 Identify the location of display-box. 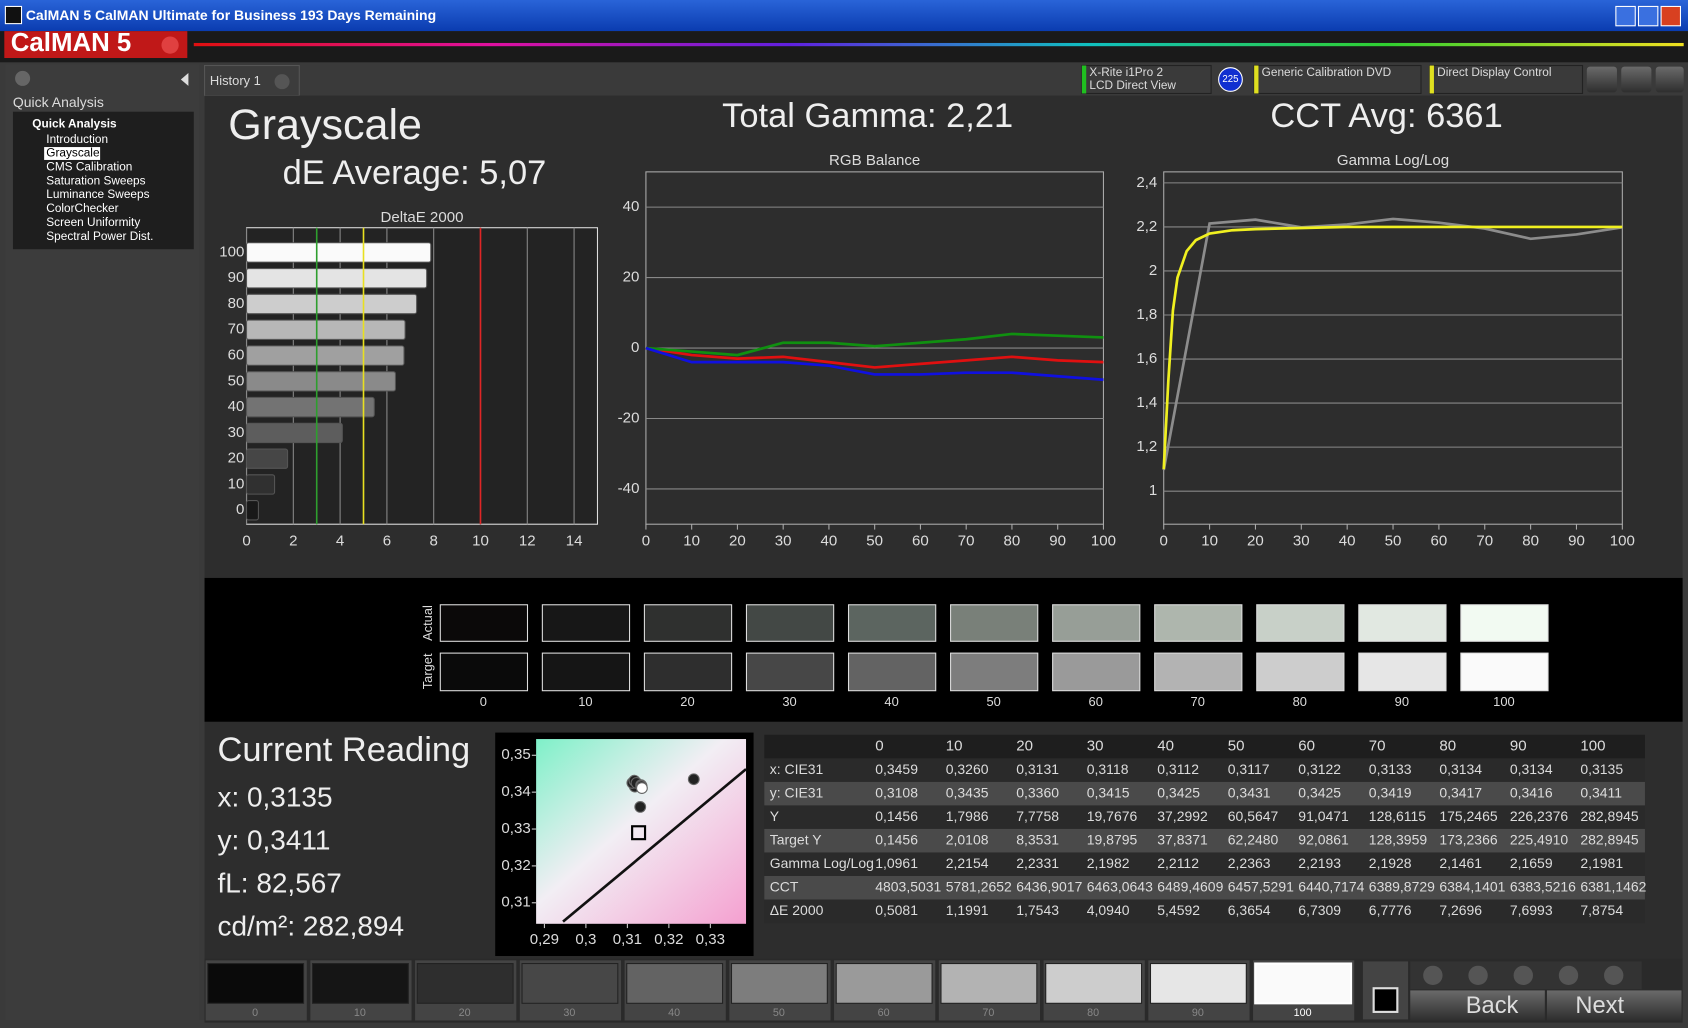
(1506, 79).